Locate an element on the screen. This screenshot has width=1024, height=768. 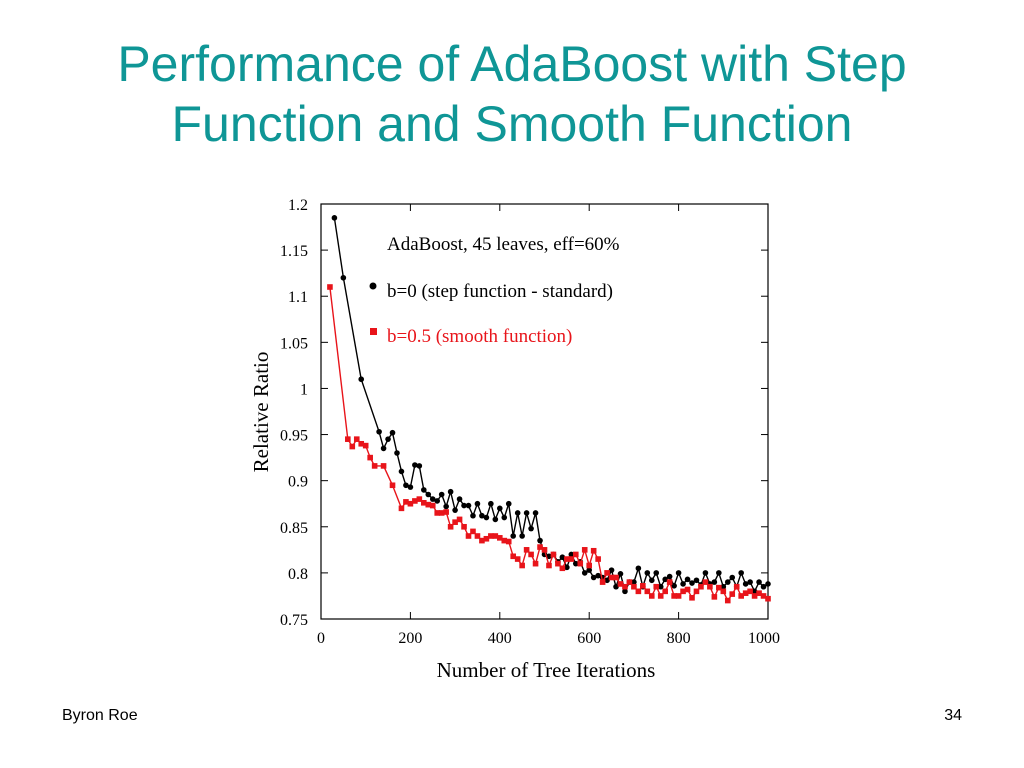
legend-label-smooth: b=0.5 (smooth function) is located at coordinates (479, 336).